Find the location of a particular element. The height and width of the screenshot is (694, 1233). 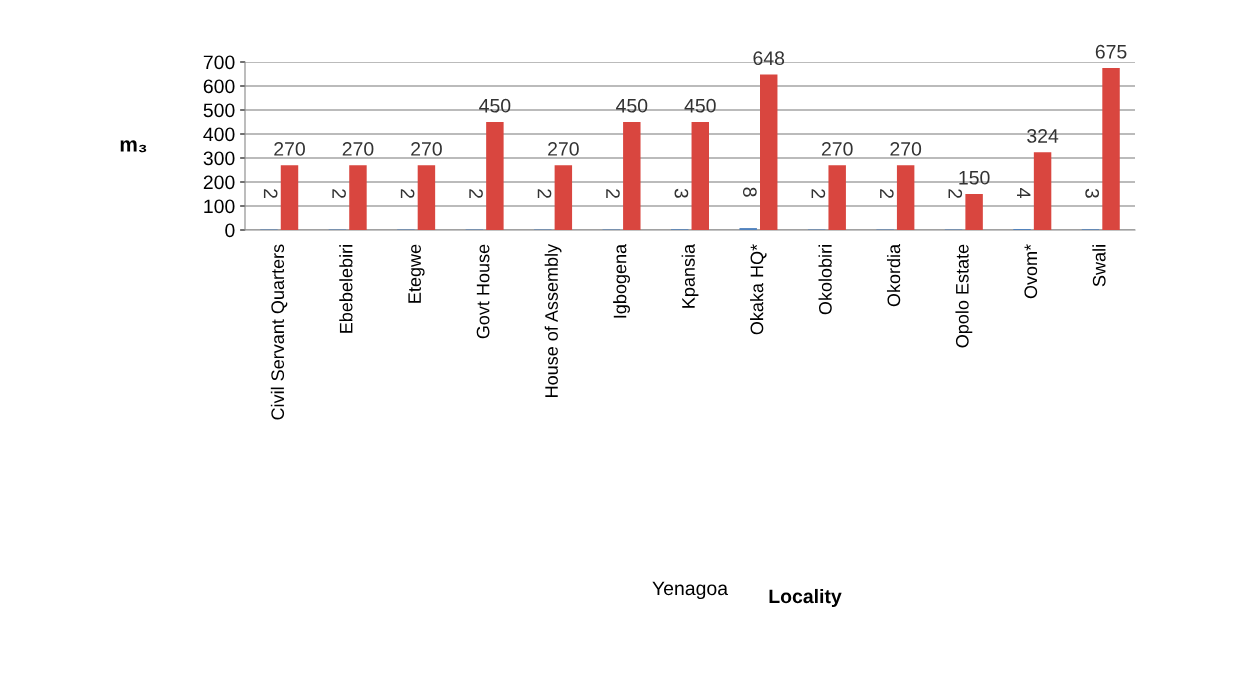

x-tick-label: Civil Servant Quarters is located at coordinates (279, 332).